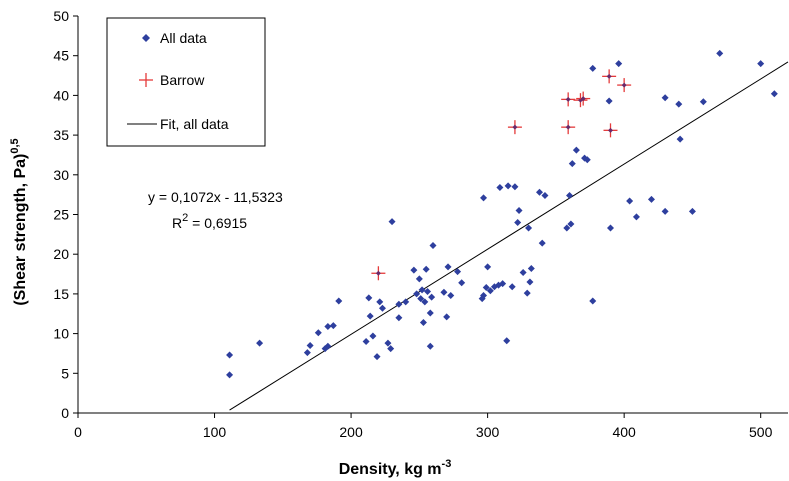  Describe the element at coordinates (146, 38) in the screenshot. I see `legend-marker-all` at that location.